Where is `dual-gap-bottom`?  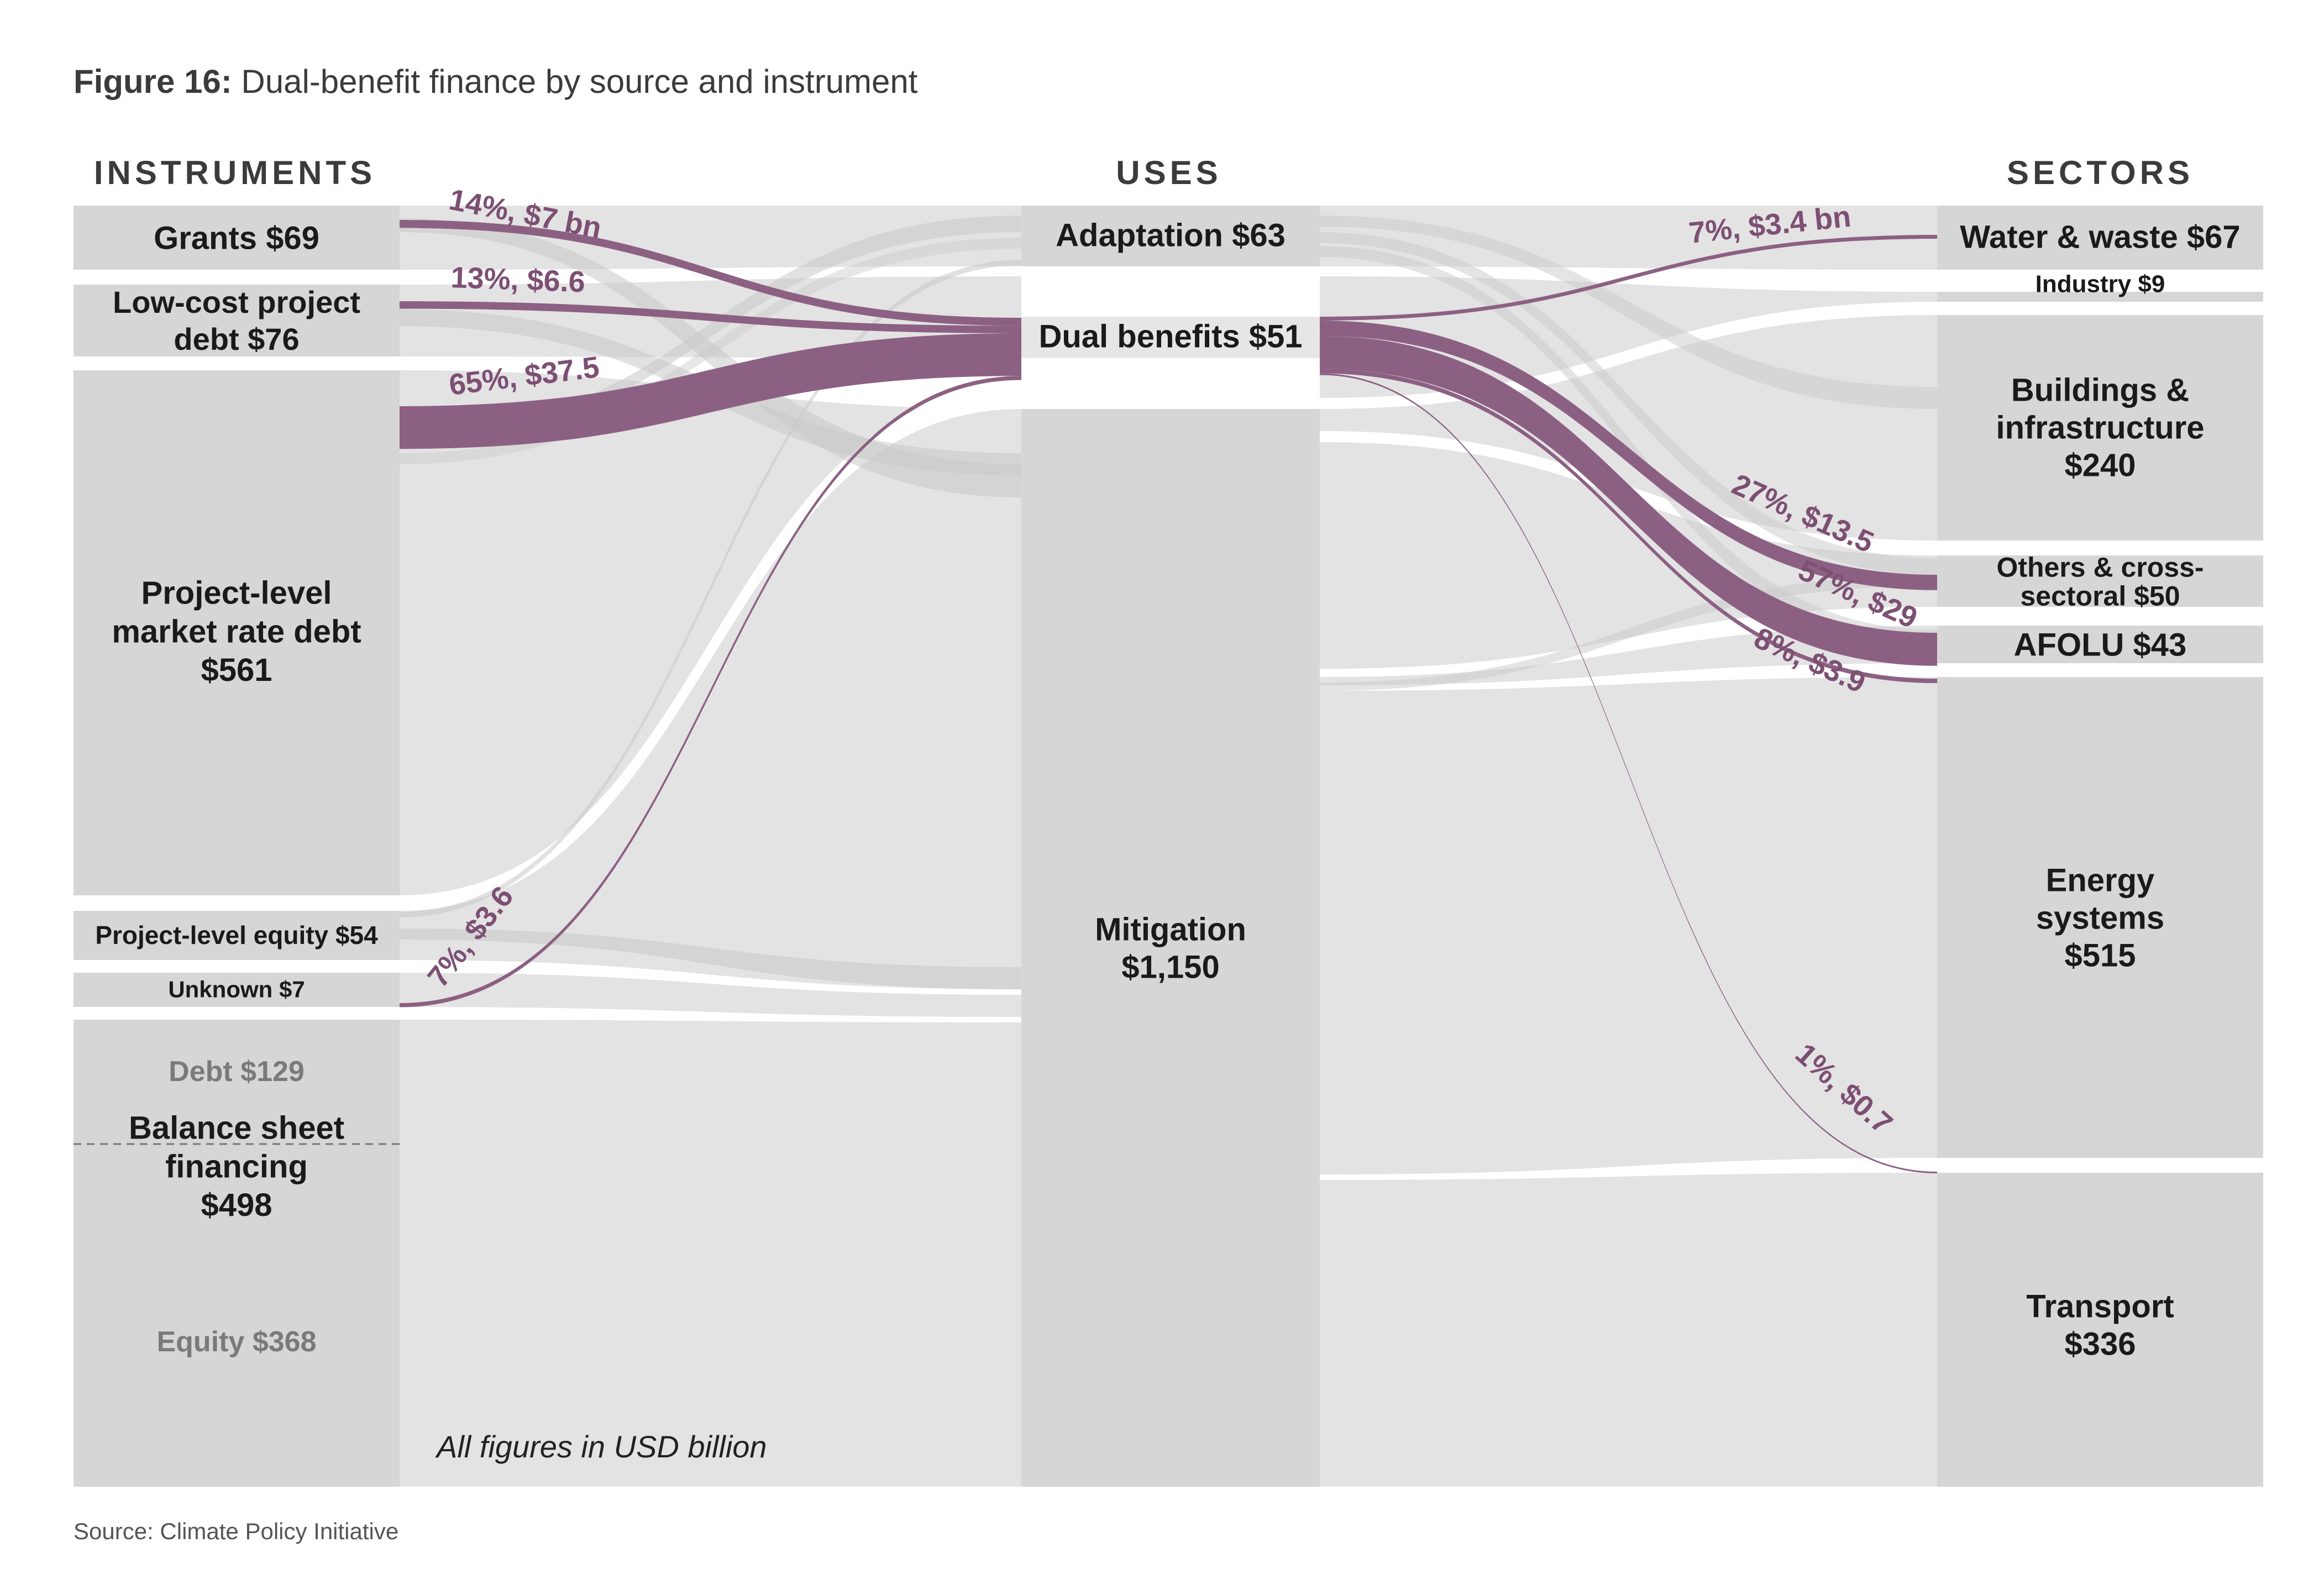
dual-gap-bottom is located at coordinates (1170, 383).